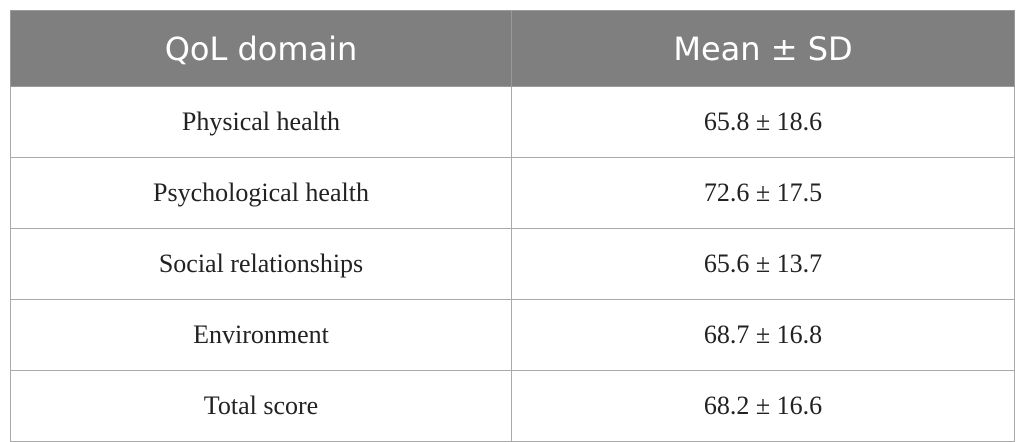 This screenshot has height=442, width=1025. What do you see at coordinates (763, 406) in the screenshot?
I see `cell: 68.2 ± 16.6` at bounding box center [763, 406].